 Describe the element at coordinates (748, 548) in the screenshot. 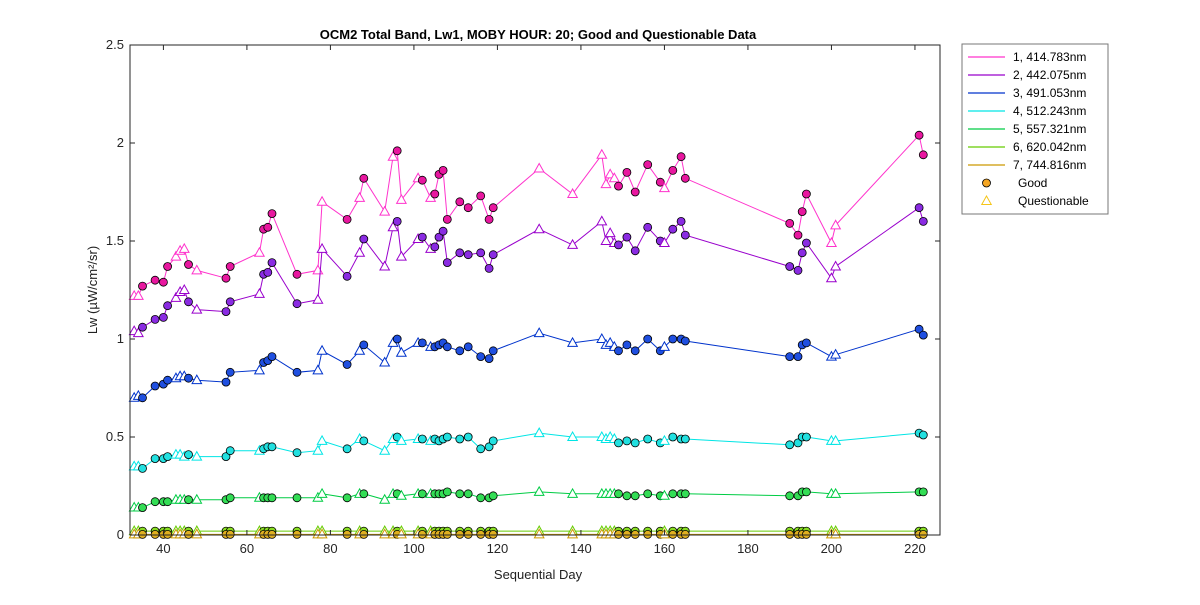

I see `x-tick-label: 180` at that location.